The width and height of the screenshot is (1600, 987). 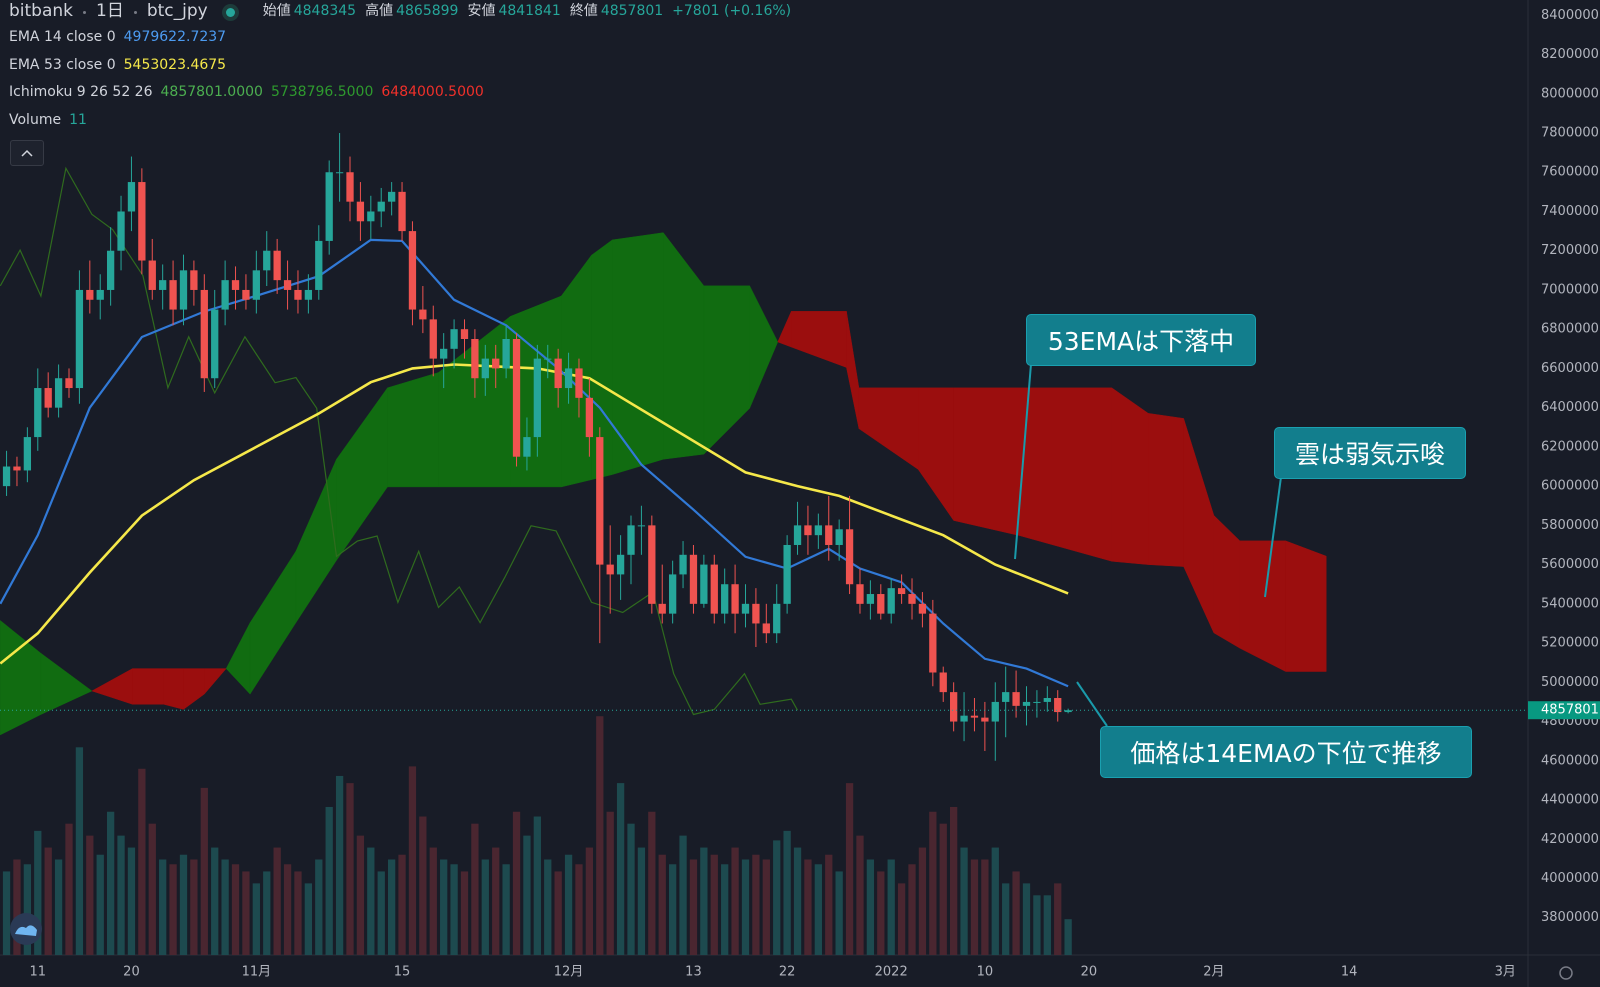 I want to click on annotation: 雲は弱気示唆, so click(x=1370, y=453).